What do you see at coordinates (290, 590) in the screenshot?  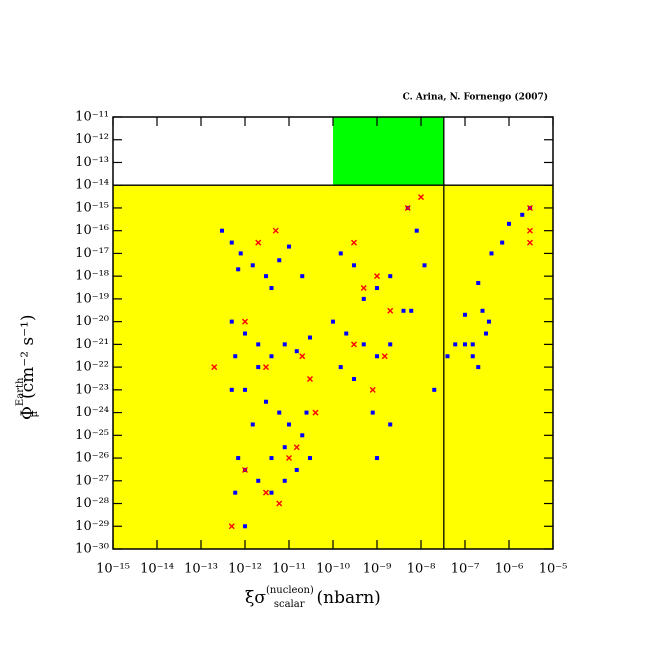 I see `axis-label-part: (nucleon)` at bounding box center [290, 590].